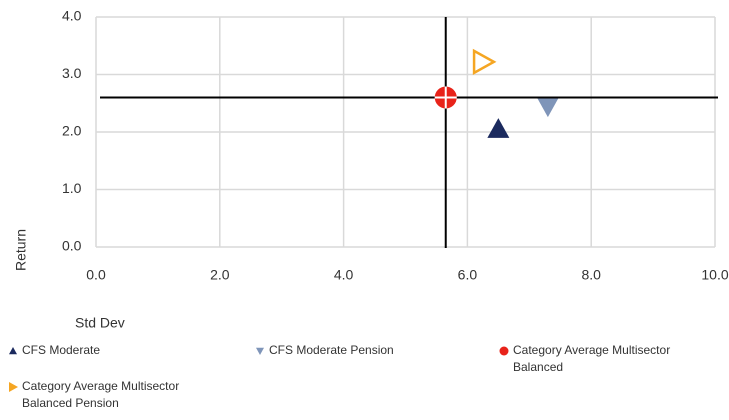 Image resolution: width=729 pixels, height=420 pixels. What do you see at coordinates (468, 275) in the screenshot?
I see `x-tick-label: 6.0` at bounding box center [468, 275].